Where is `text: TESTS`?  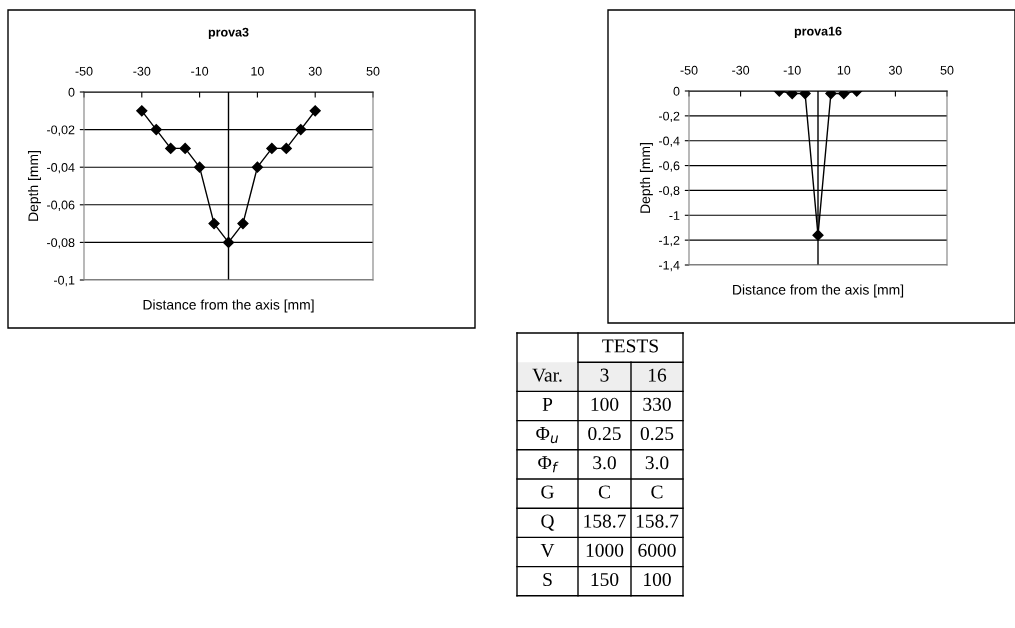
text: TESTS is located at coordinates (630, 346).